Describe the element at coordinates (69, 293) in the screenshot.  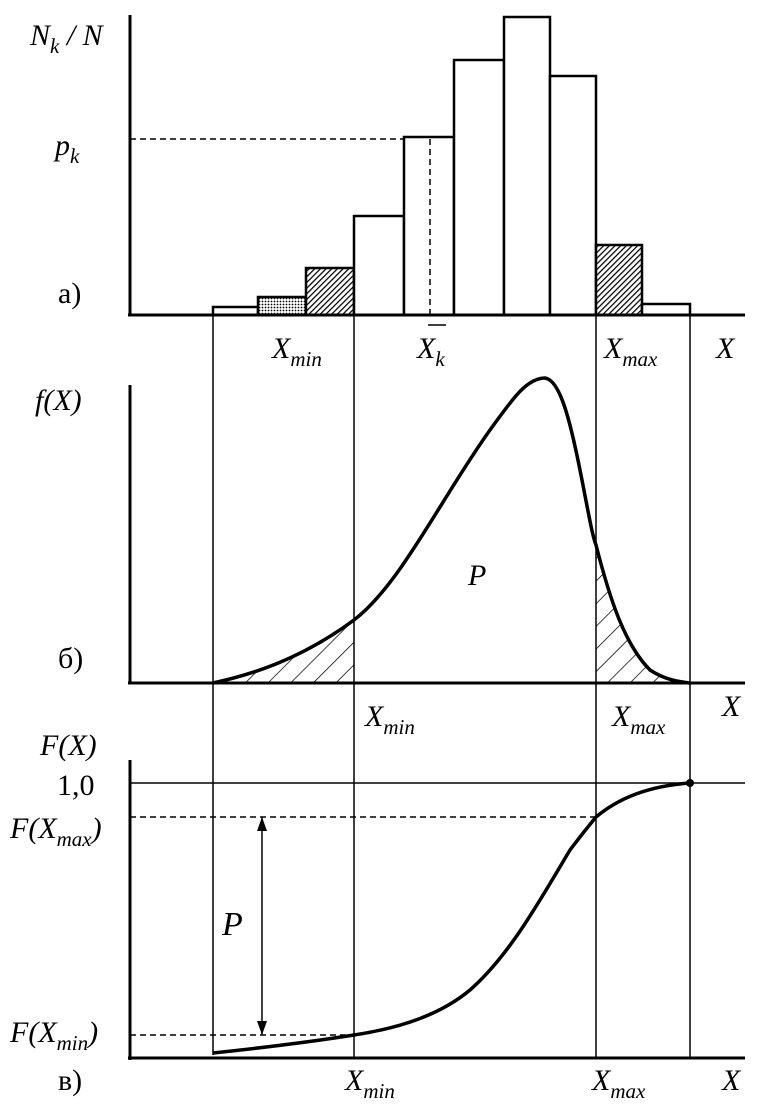
I see `panel-marker: а)` at that location.